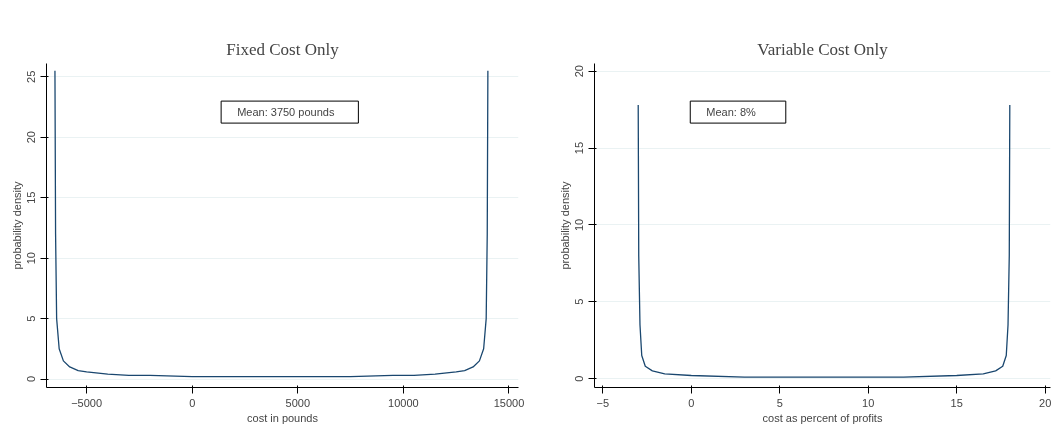  What do you see at coordinates (283, 417) in the screenshot?
I see `x-axis-title: cost in pounds` at bounding box center [283, 417].